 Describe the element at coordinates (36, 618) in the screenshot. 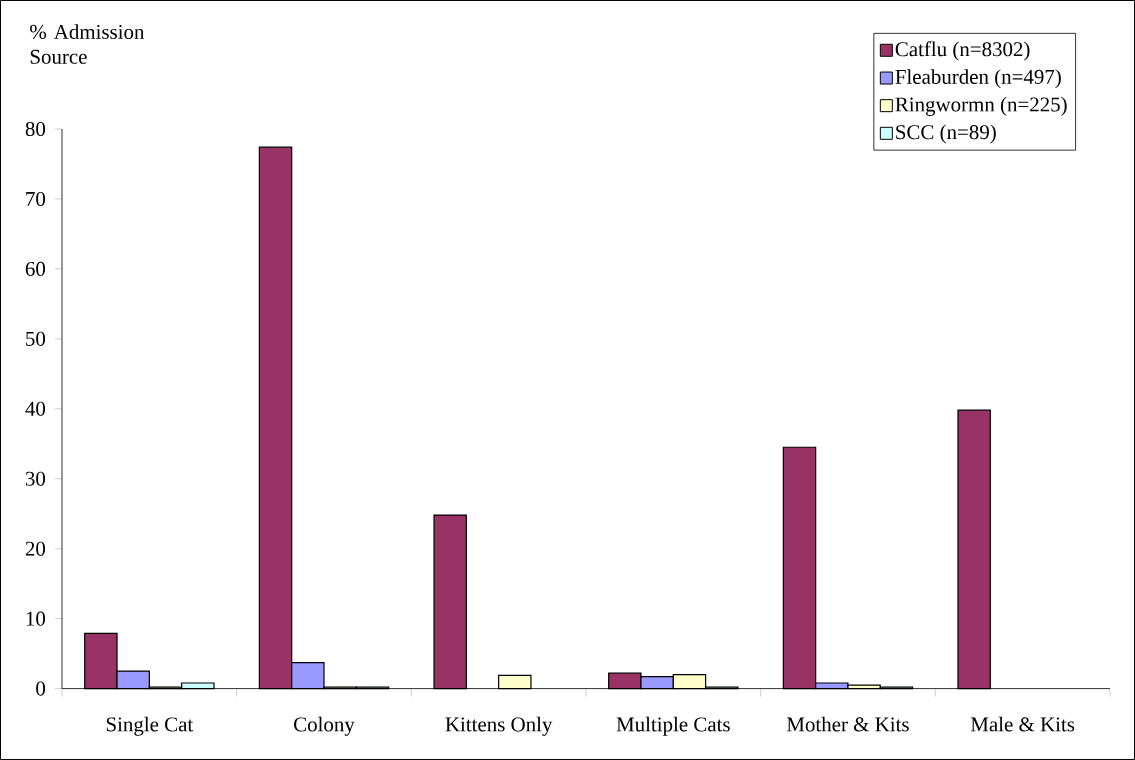

I see `y-tick-label: 10` at that location.